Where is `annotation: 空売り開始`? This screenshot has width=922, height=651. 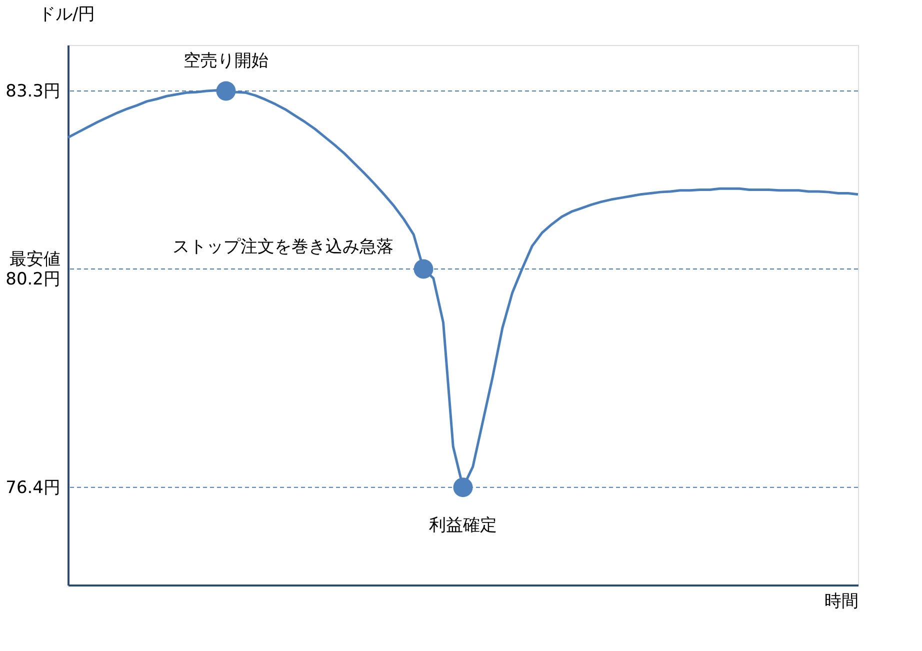 annotation: 空売り開始 is located at coordinates (226, 60).